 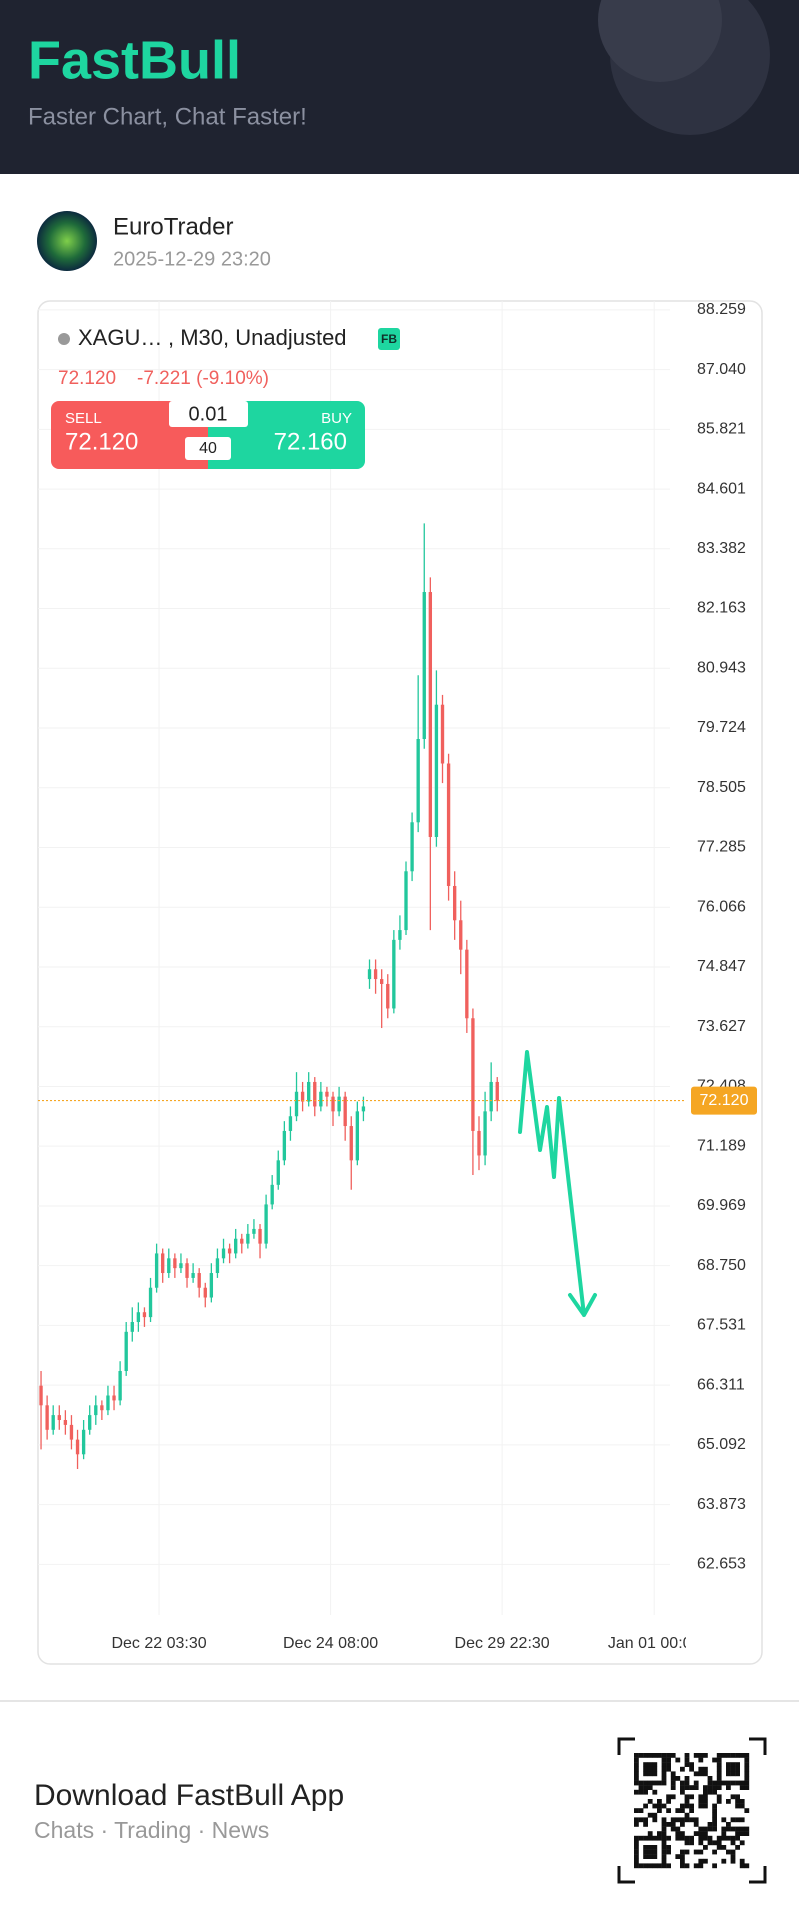 What do you see at coordinates (721, 548) in the screenshot?
I see `y-tick-label: 83.382` at bounding box center [721, 548].